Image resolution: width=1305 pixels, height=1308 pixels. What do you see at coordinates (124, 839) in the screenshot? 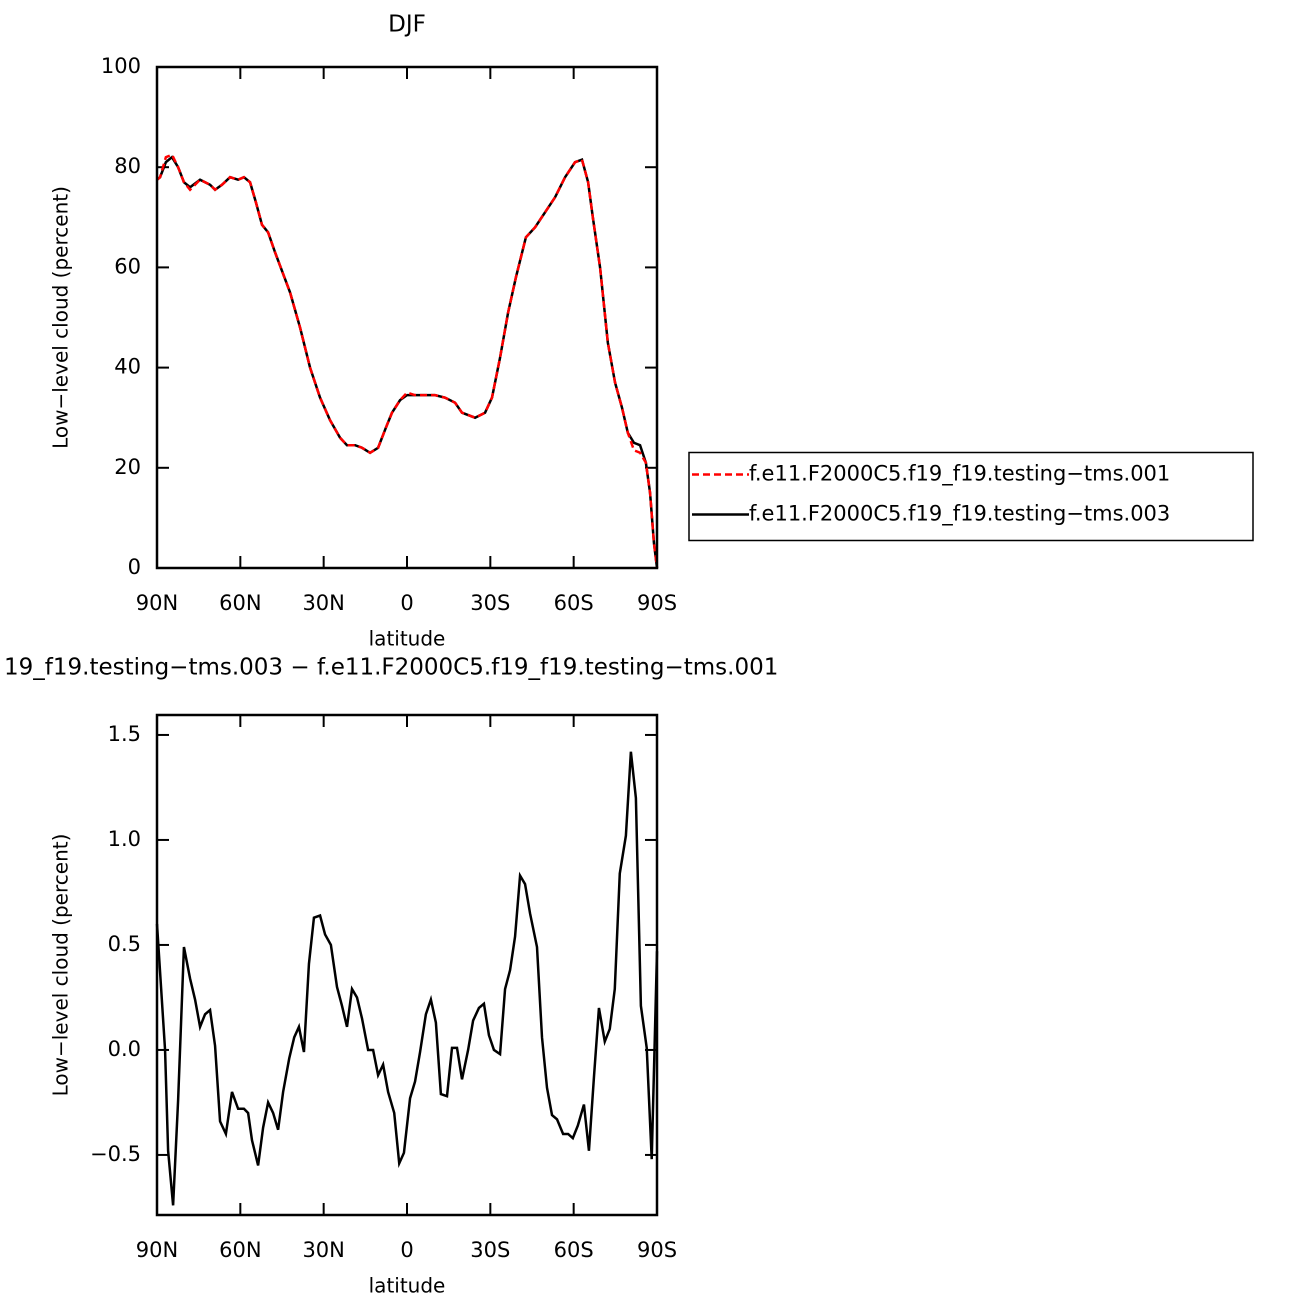
I see `y-tick-label: 1.0` at bounding box center [124, 839].